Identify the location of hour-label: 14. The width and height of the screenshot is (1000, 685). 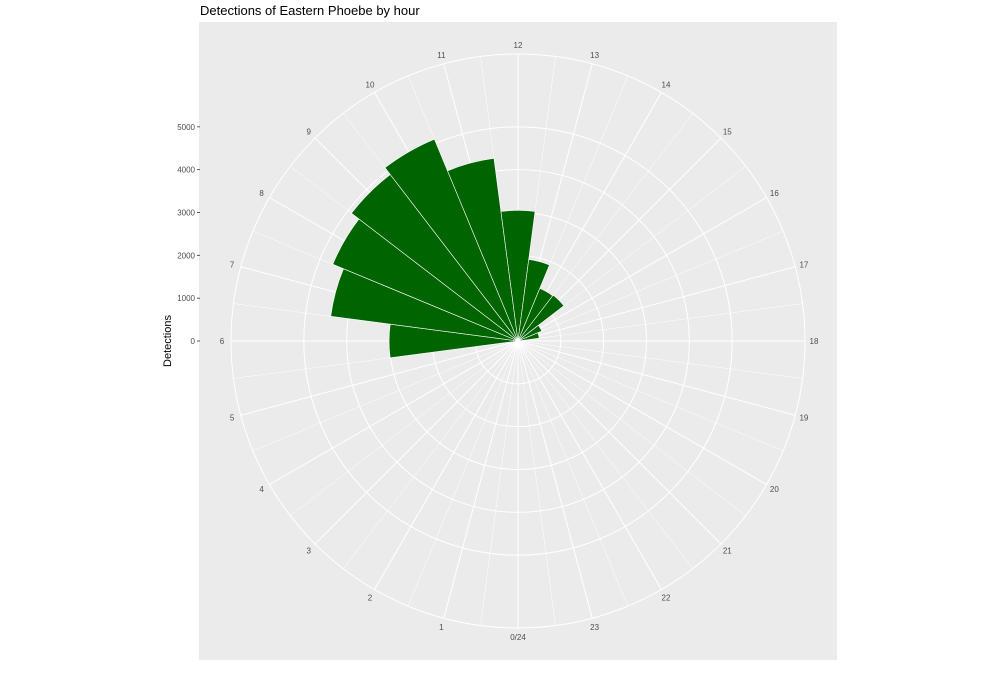
(666, 85).